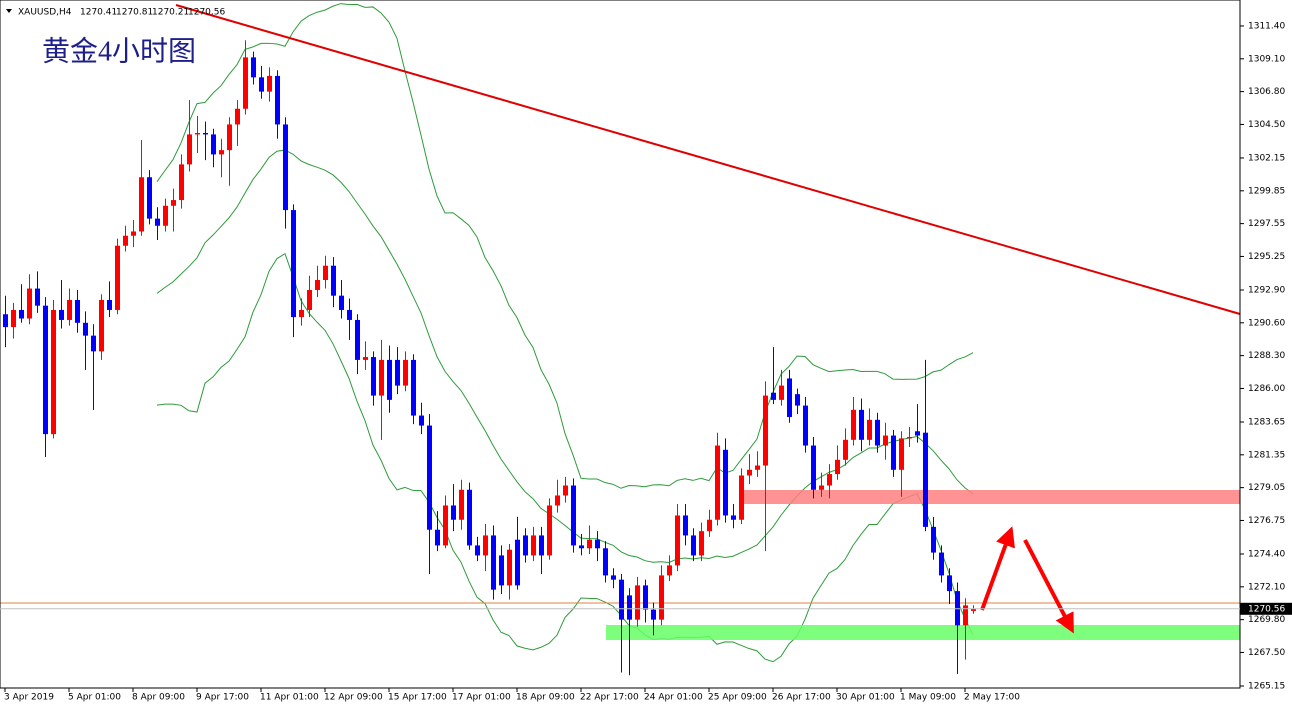  What do you see at coordinates (417, 698) in the screenshot?
I see `x-tick-label: 15 Apr 17:00` at bounding box center [417, 698].